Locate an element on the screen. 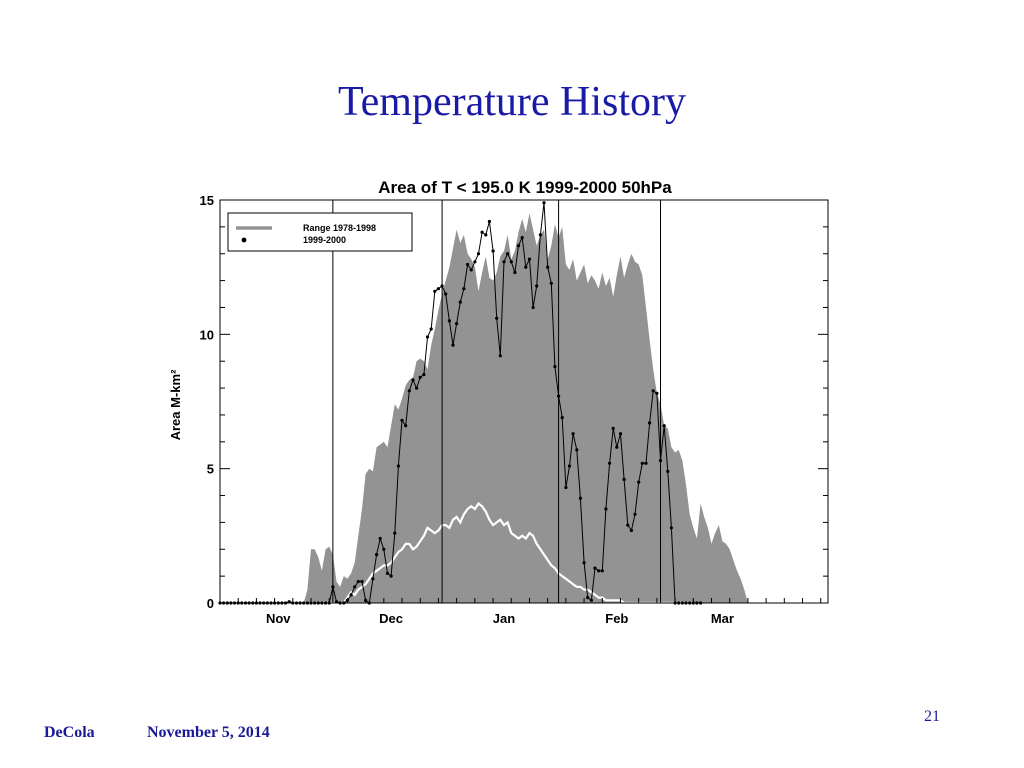 The width and height of the screenshot is (1024, 768). x-tick-label-nov: Nov is located at coordinates (278, 618).